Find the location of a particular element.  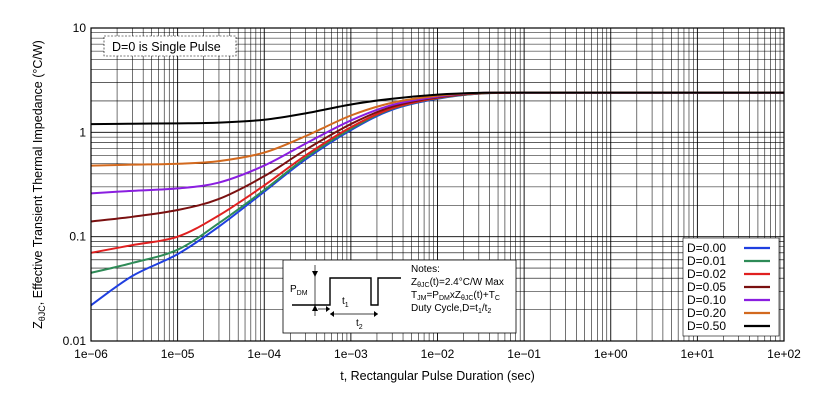

t2-arrow-right is located at coordinates (376, 314).